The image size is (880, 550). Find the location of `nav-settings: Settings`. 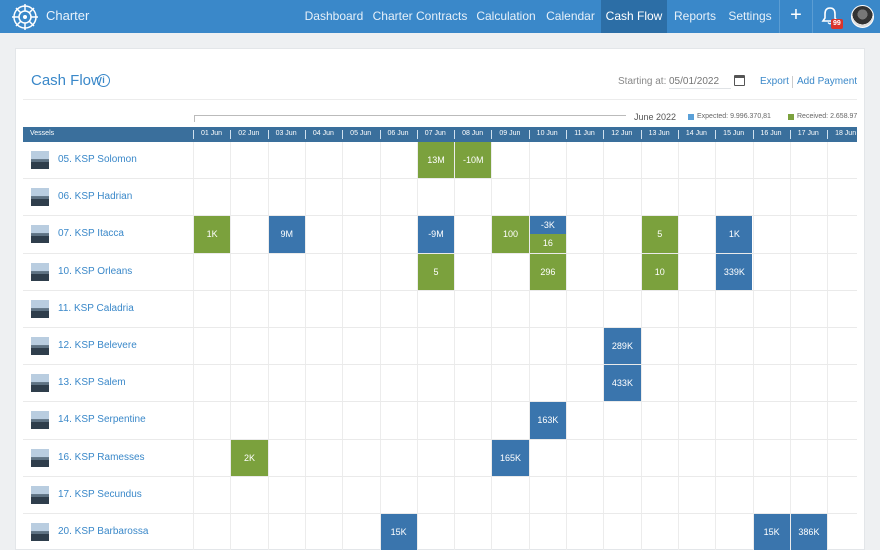

nav-settings: Settings is located at coordinates (750, 16).